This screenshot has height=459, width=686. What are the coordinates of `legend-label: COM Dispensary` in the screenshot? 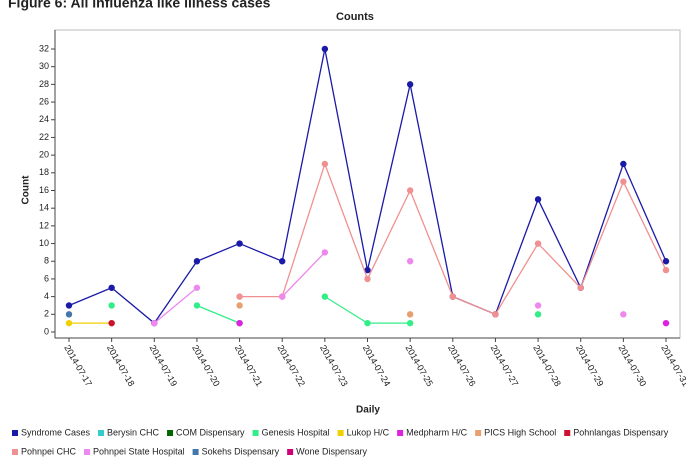 It's located at (210, 432).